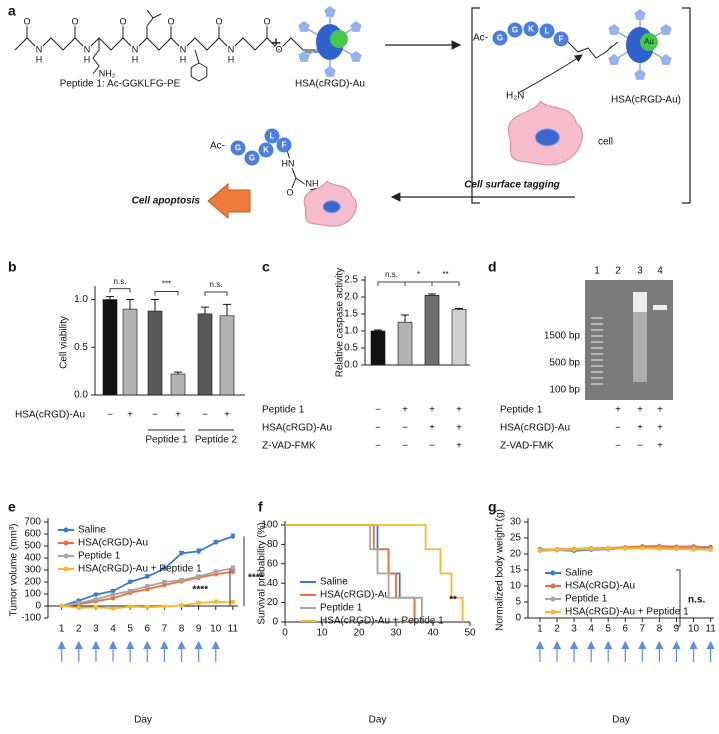  What do you see at coordinates (562, 336) in the screenshot?
I see `marker-label: 1500 bp` at bounding box center [562, 336].